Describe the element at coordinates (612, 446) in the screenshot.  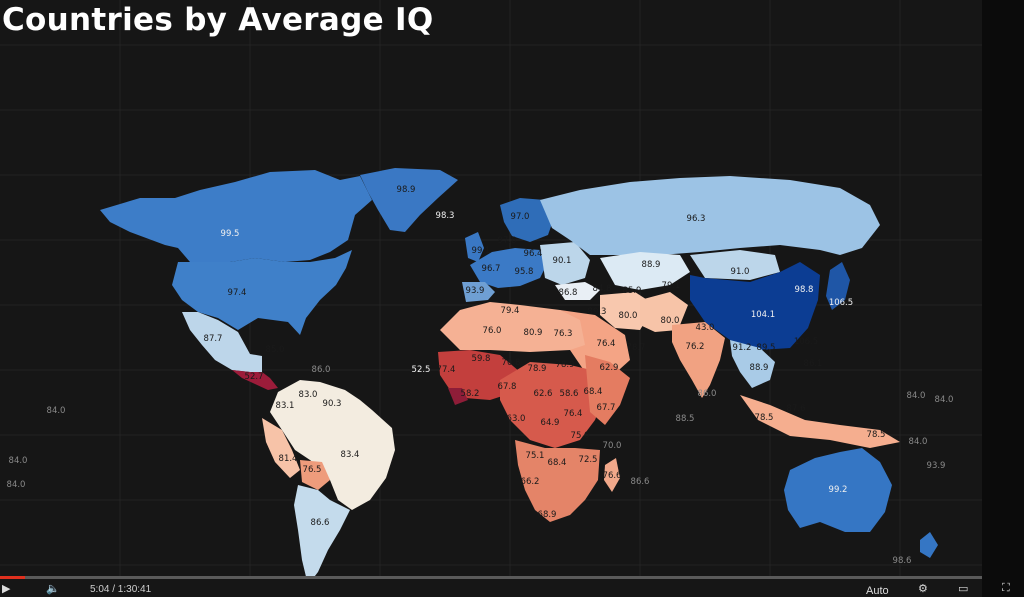
I see `value-label: 70.0` at that location.